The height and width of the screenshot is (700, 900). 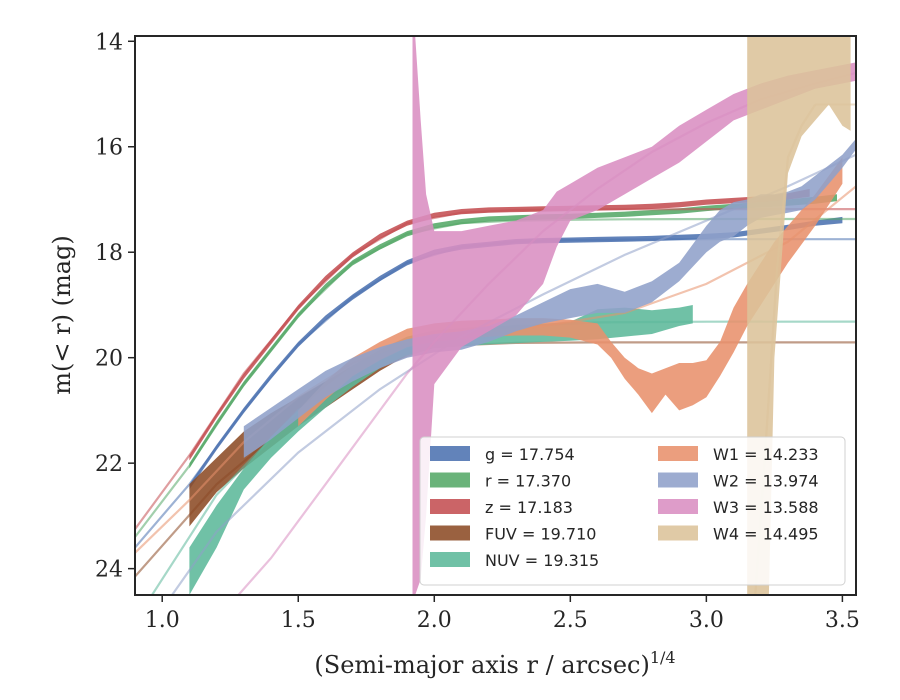 What do you see at coordinates (115, 306) in the screenshot?
I see `y-axis: 14 16 18 20 22 24` at bounding box center [115, 306].